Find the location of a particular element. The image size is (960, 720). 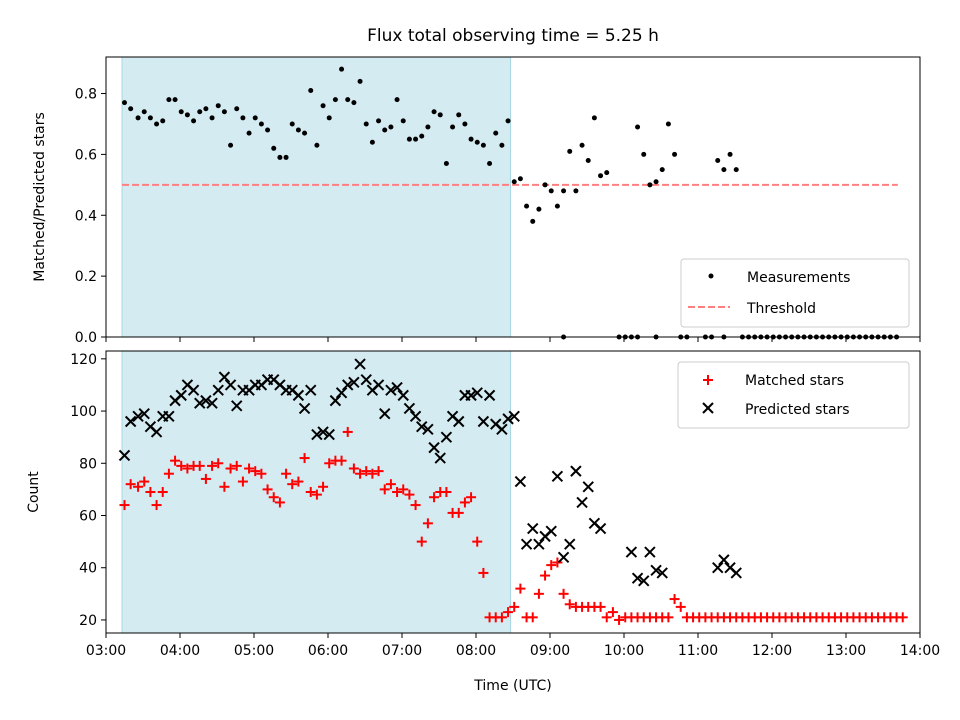

legend-predicted-marker is located at coordinates (708, 408).